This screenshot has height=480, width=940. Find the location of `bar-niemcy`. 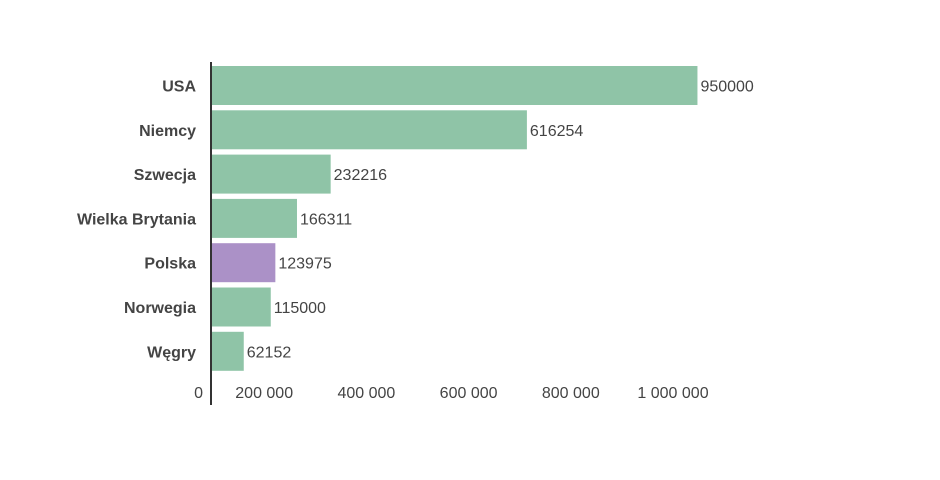

bar-niemcy is located at coordinates (369, 130).